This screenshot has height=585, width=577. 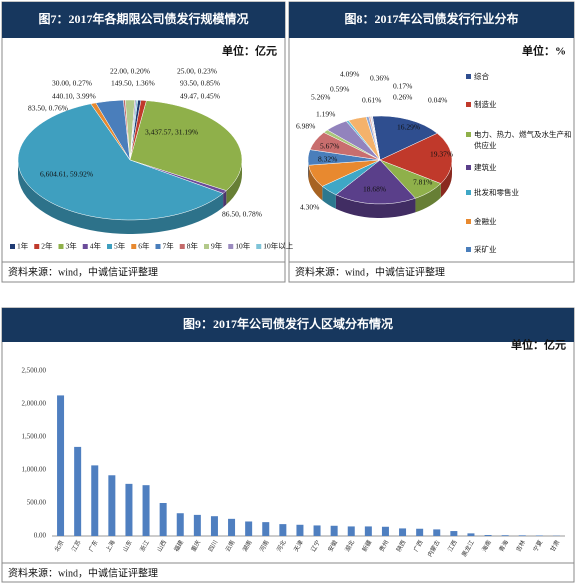 I want to click on x-tick-label: 广东, so click(x=93, y=546).